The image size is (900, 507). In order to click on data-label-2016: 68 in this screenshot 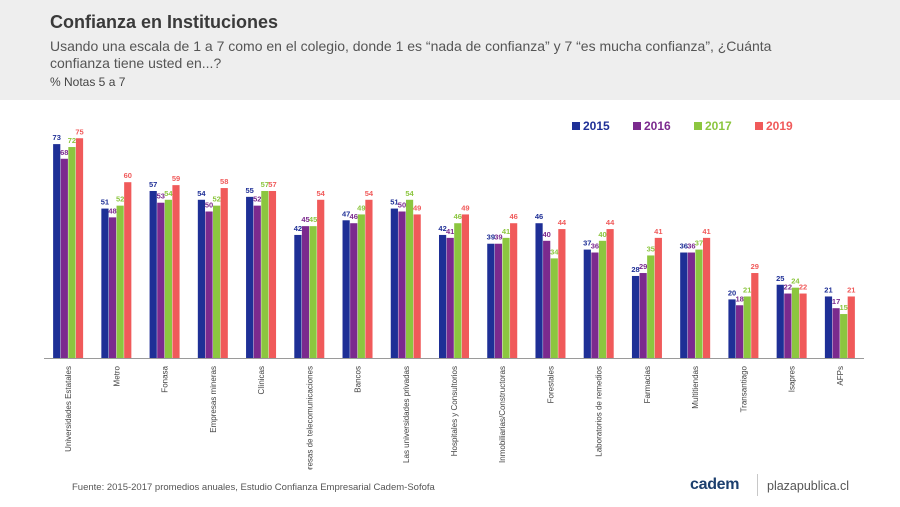, I will do `click(64, 152)`.